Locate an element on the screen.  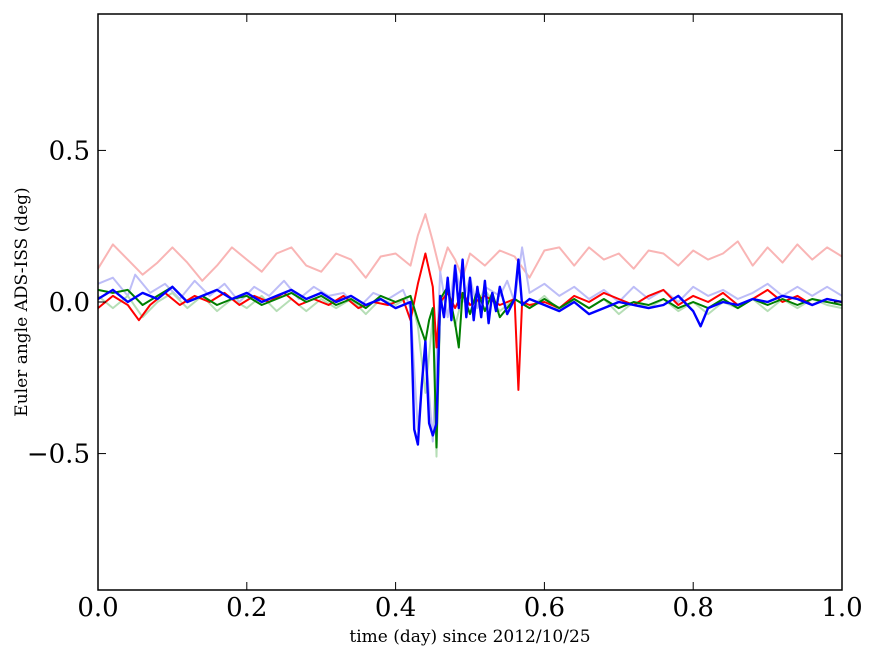
y-axis-label: Euler angle ADS-ISS (deg) is located at coordinates (22, 301).